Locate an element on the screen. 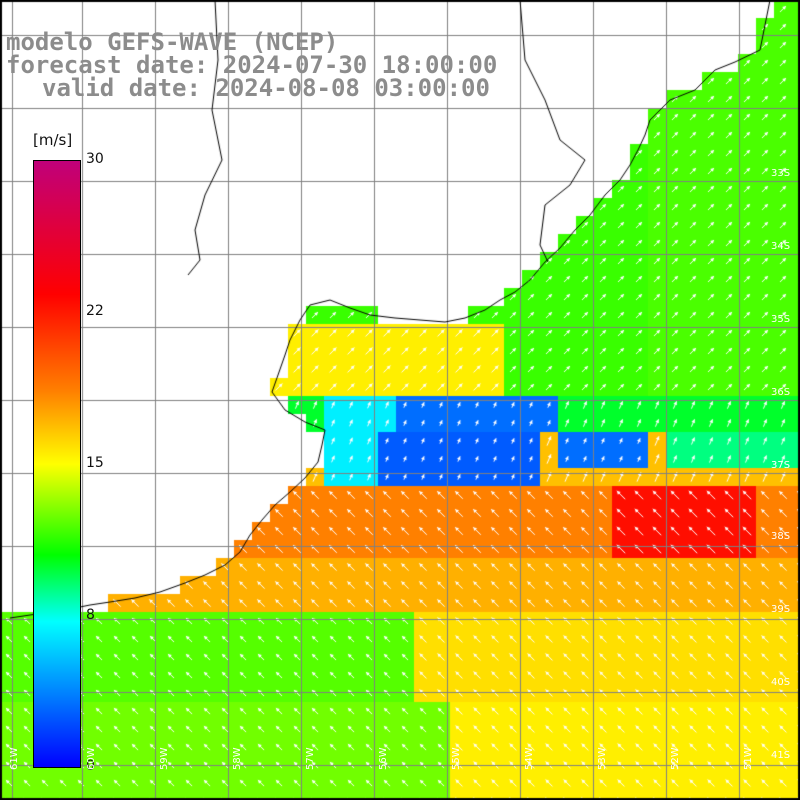  lon-label: 52W is located at coordinates (675, 758).